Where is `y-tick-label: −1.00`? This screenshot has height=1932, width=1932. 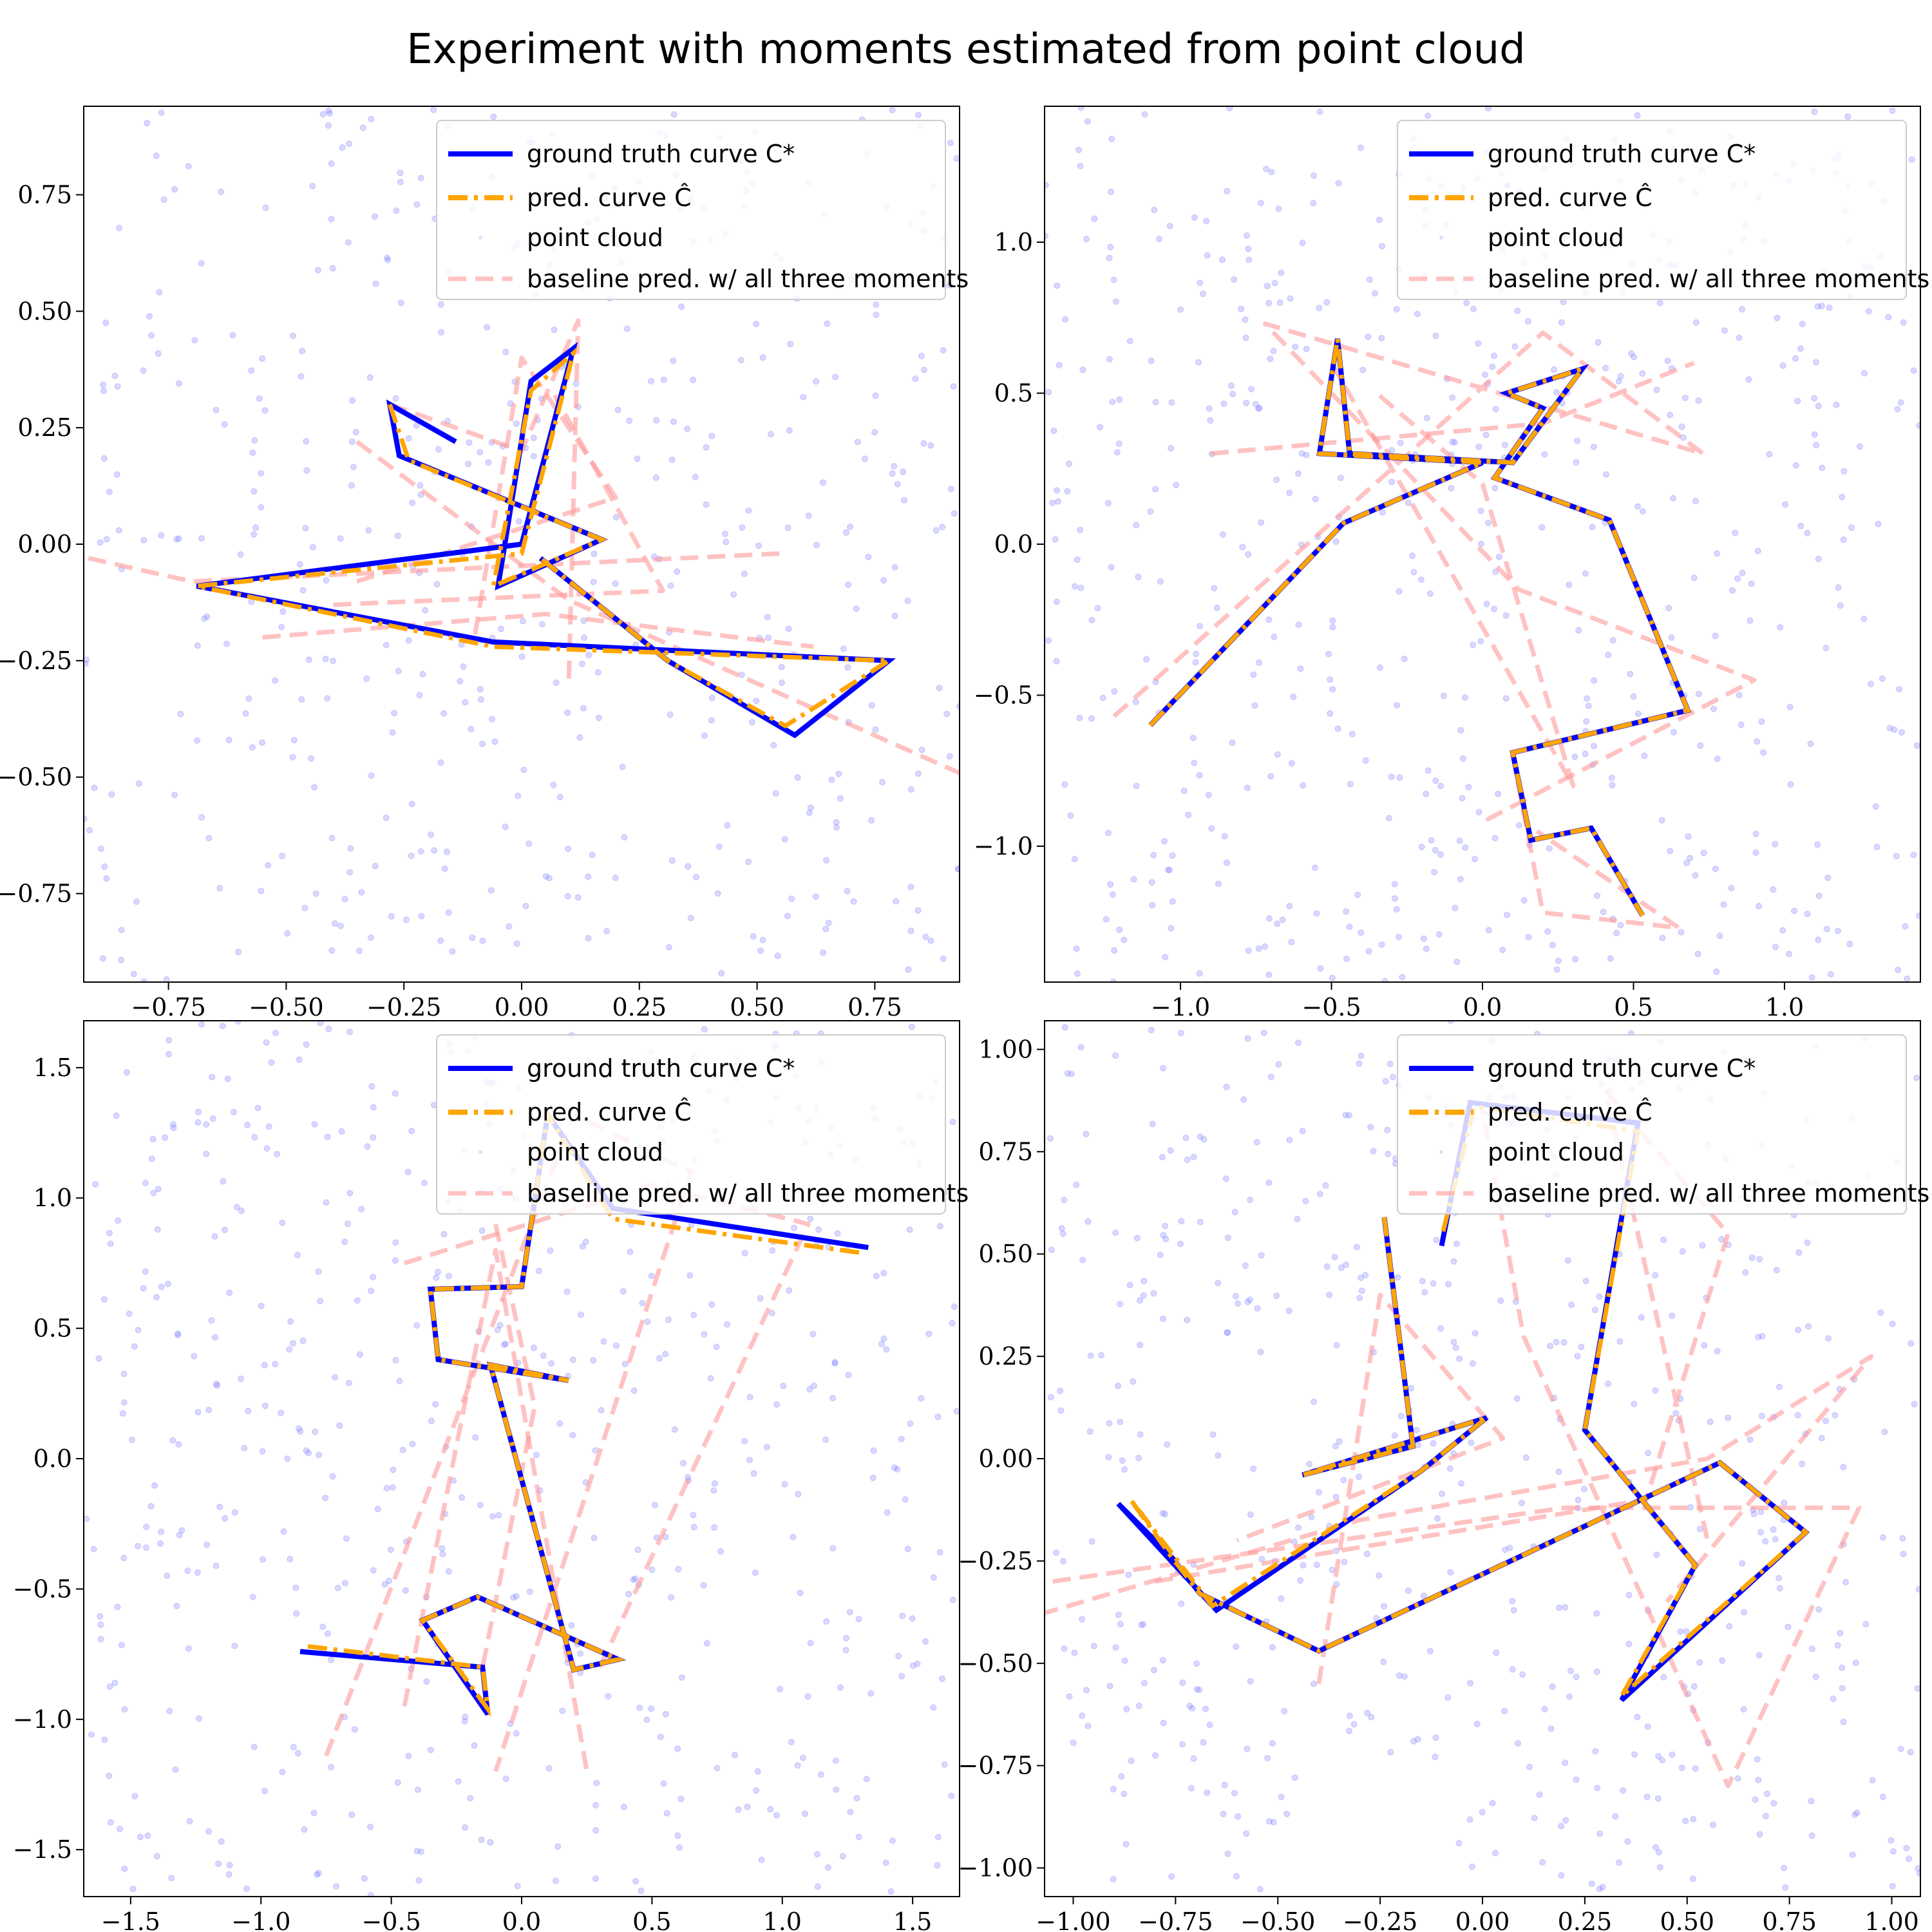
y-tick-label: −1.00 is located at coordinates (996, 1868).